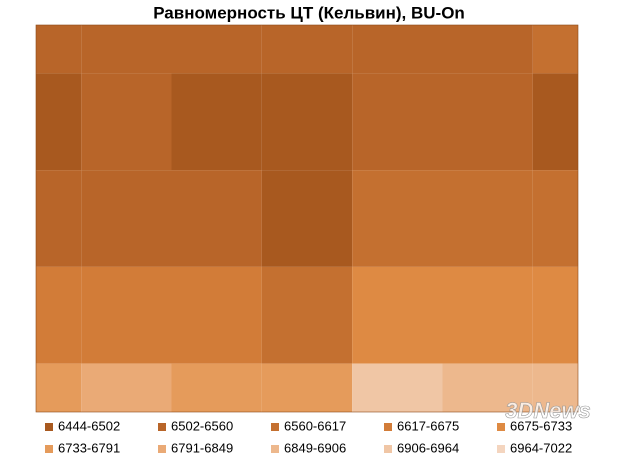 This screenshot has height=463, width=618. Describe the element at coordinates (541, 425) in the screenshot. I see `legend-label: 6675-6733` at that location.